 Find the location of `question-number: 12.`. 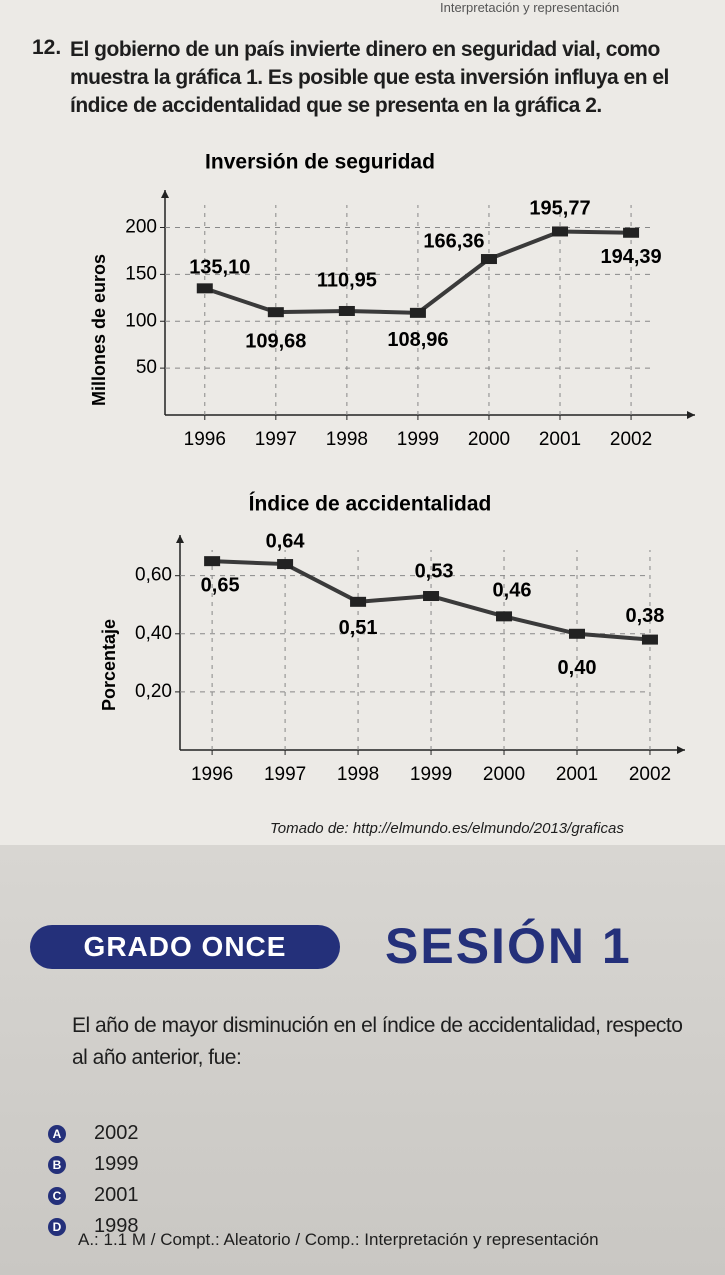

question-number: 12. is located at coordinates (47, 47).